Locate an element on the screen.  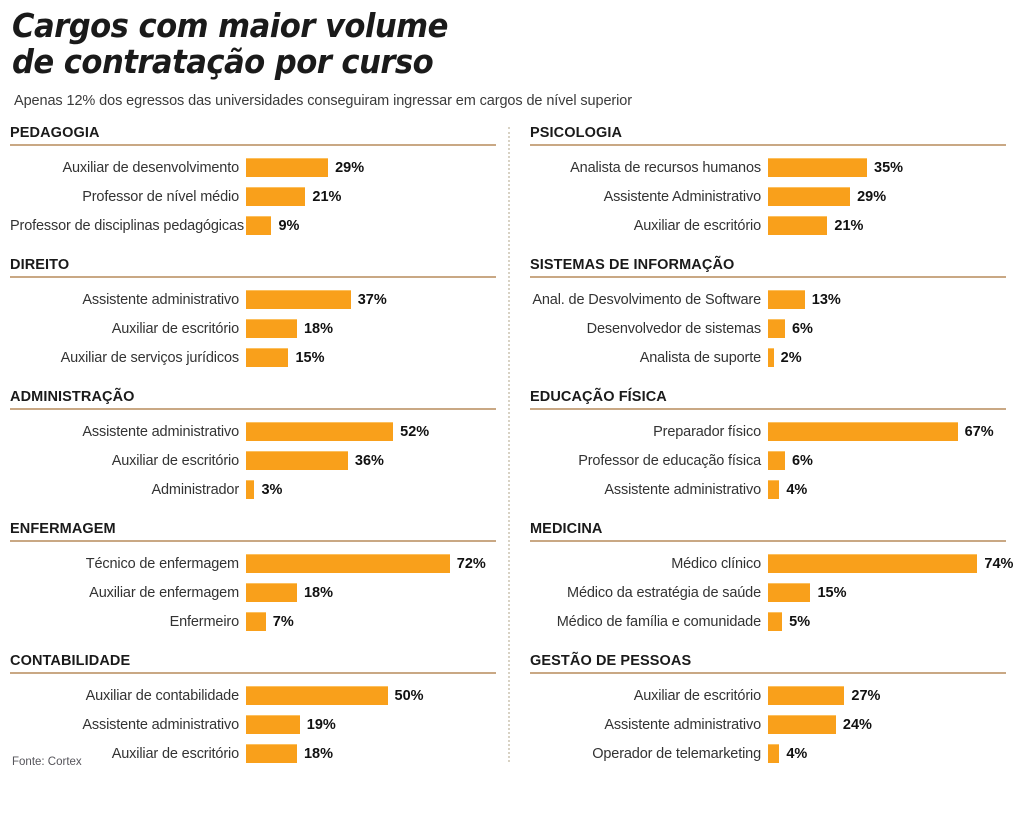
section-title: ADMINISTRAÇÃO is located at coordinates (72, 397).